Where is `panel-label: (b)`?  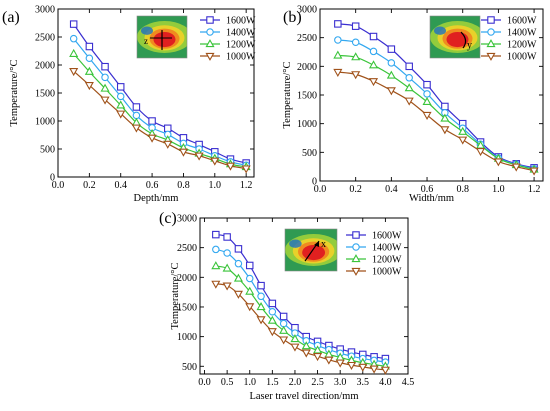
panel-label: (b) is located at coordinates (292, 17).